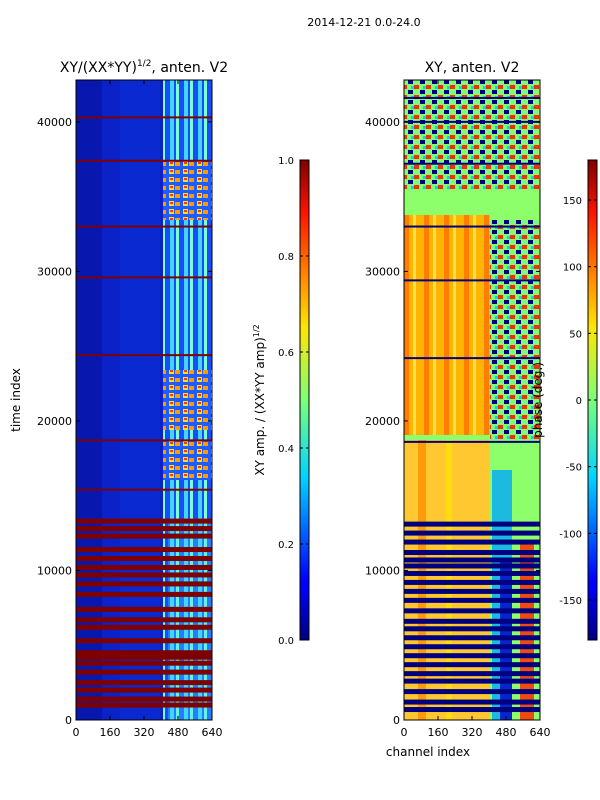 Image resolution: width=600 pixels, height=800 pixels. I want to click on colorbar-tick-label: 0.0, so click(286, 641).